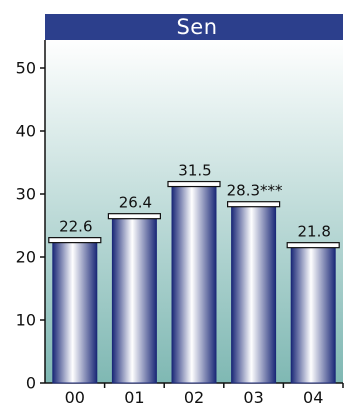  Describe the element at coordinates (30, 226) in the screenshot. I see `y-axis-ticks: 0 10 20 30 40 50` at that location.